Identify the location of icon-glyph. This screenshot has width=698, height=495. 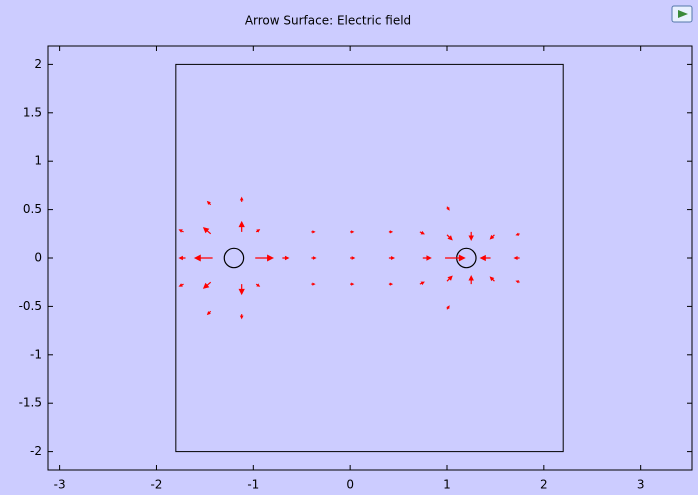
(683, 14).